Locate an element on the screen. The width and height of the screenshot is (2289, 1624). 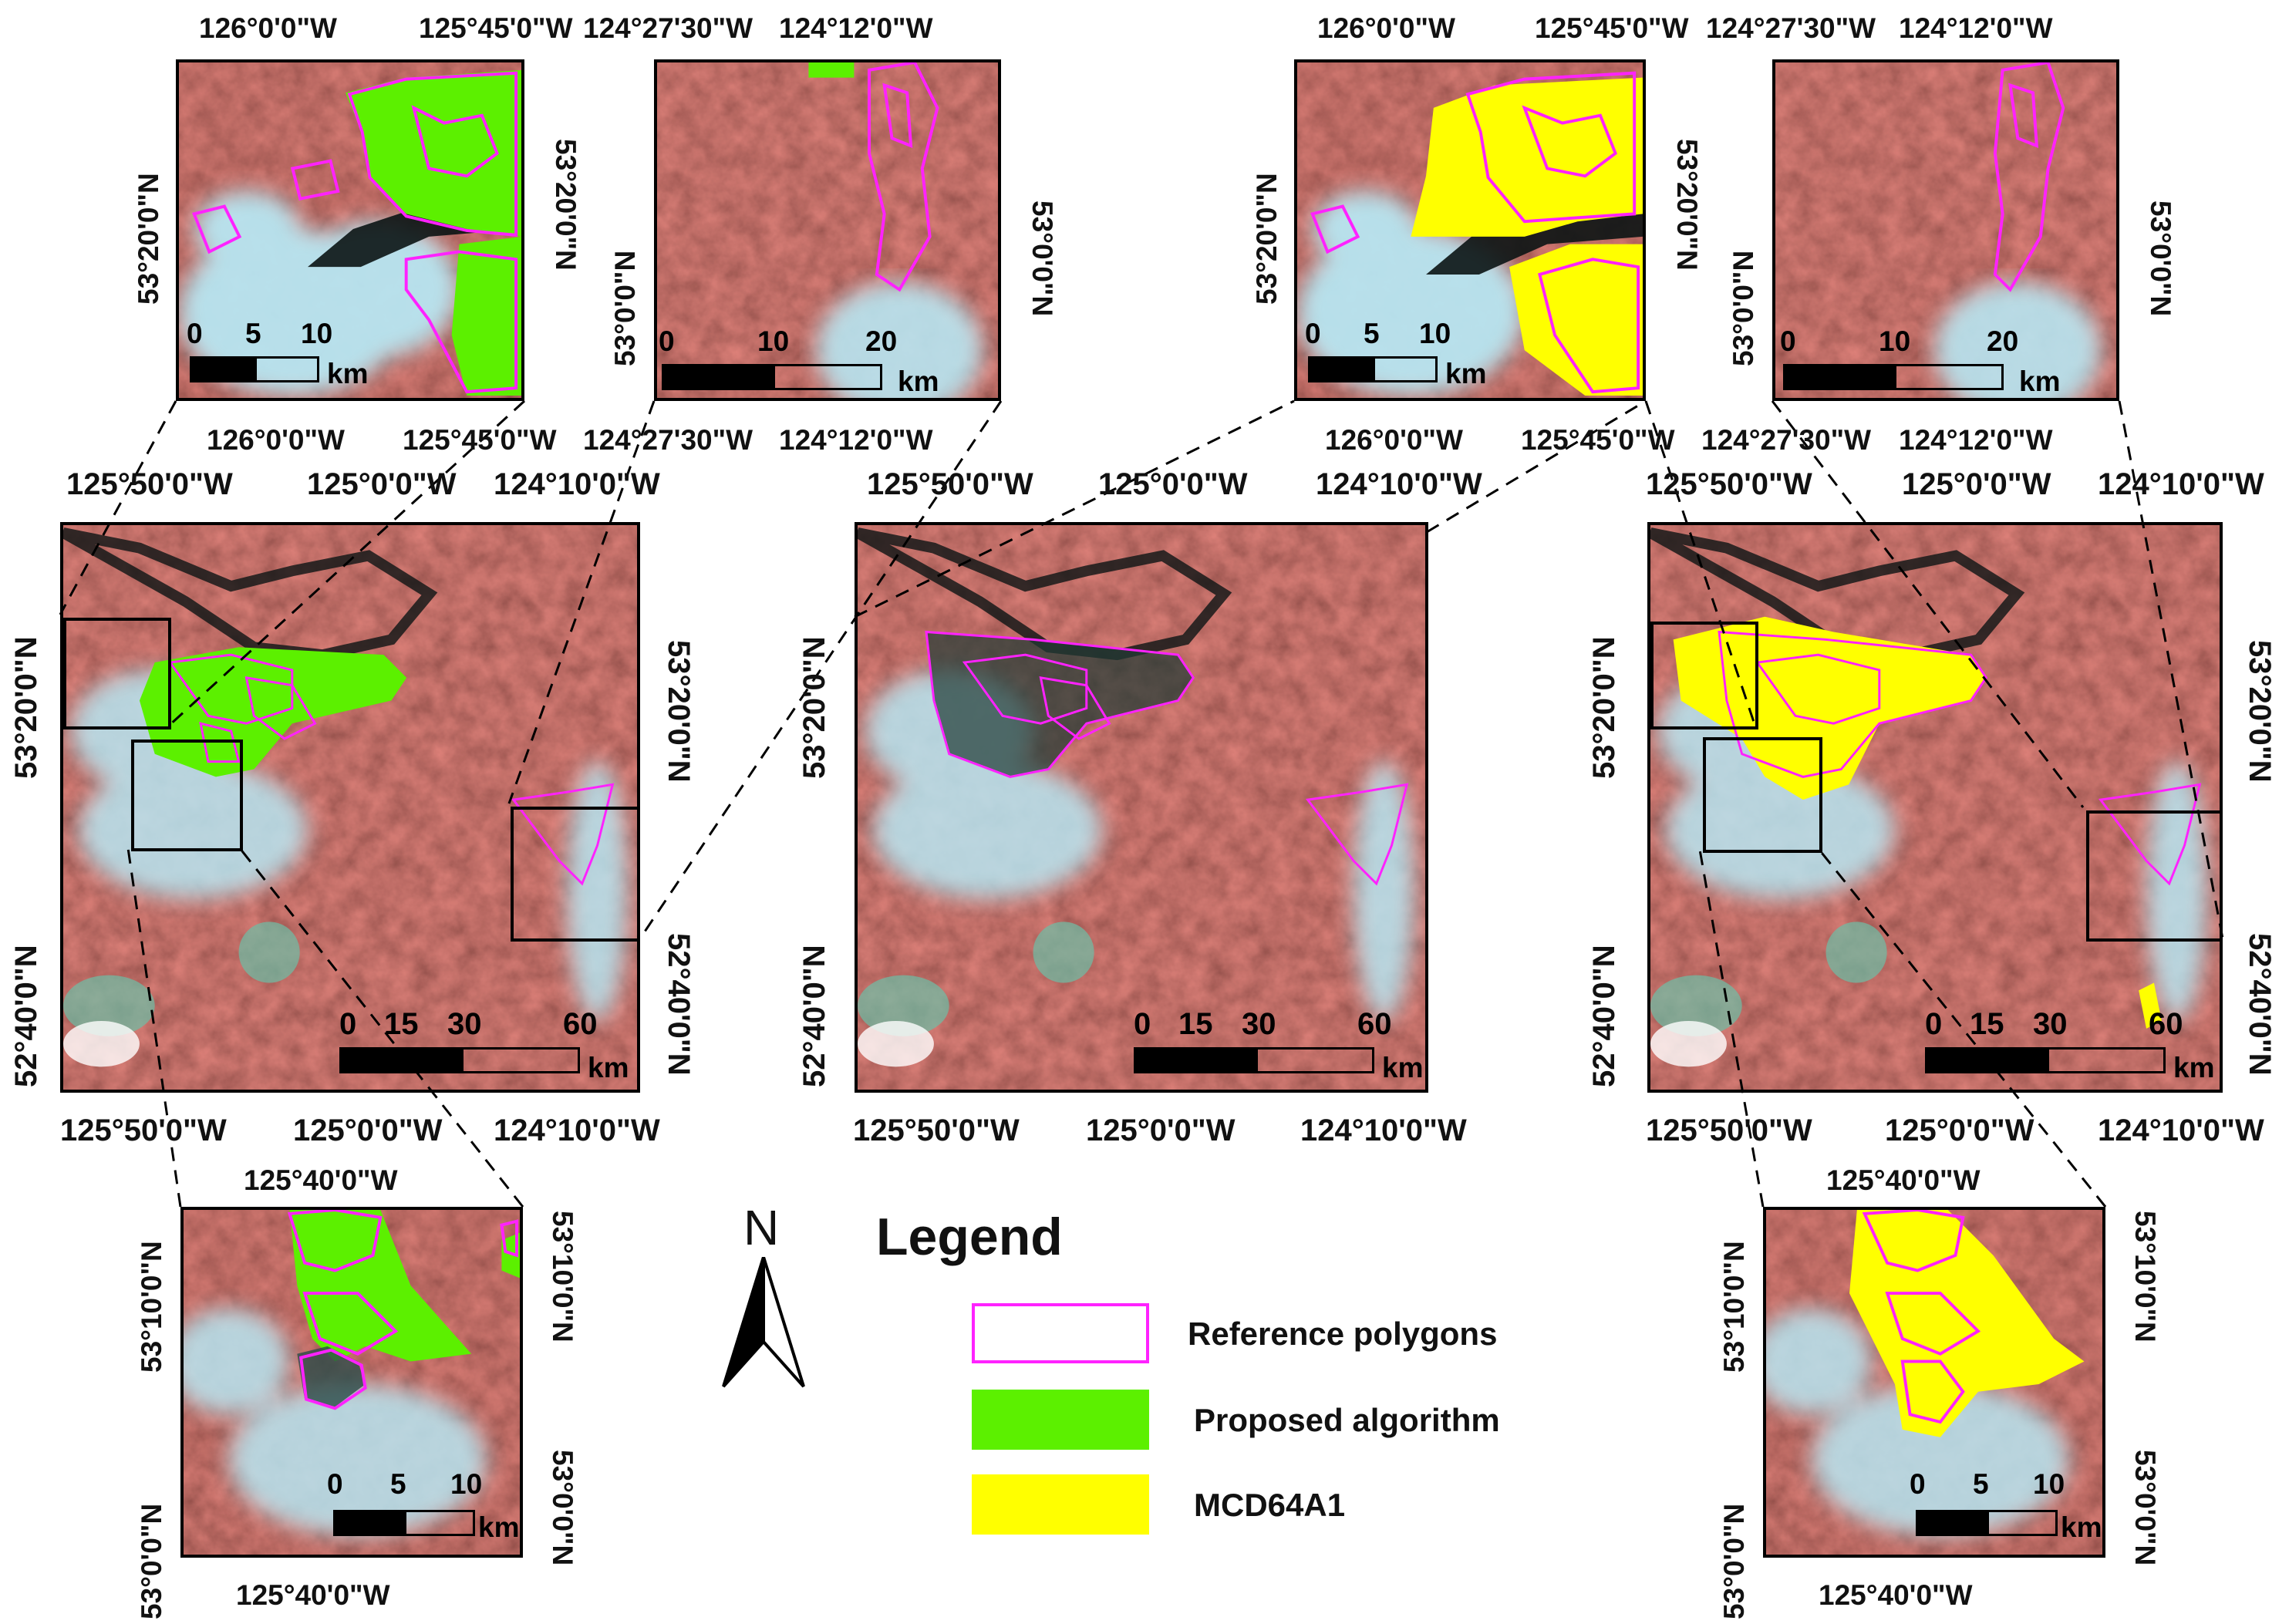
scale-tick-label: 5 is located at coordinates (253, 333).